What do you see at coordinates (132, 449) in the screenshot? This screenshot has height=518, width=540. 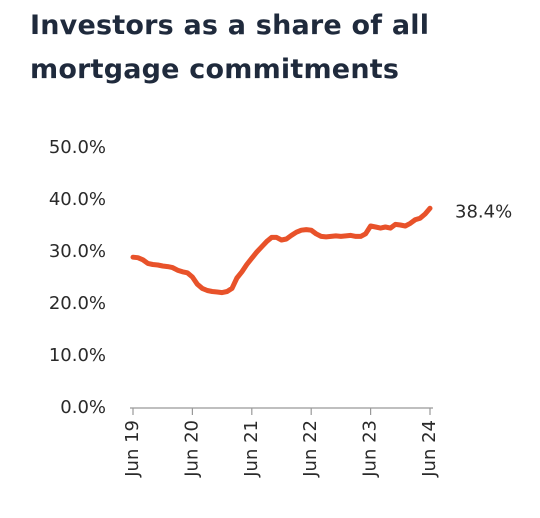 I see `x-tick-label: Jun 19` at bounding box center [132, 449].